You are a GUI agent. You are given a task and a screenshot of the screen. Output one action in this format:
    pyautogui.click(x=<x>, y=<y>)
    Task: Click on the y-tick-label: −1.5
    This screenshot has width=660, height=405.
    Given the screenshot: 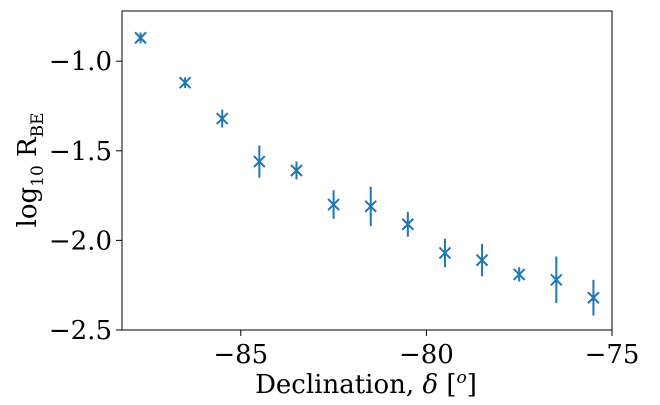 What is the action you would take?
    pyautogui.click(x=80, y=152)
    